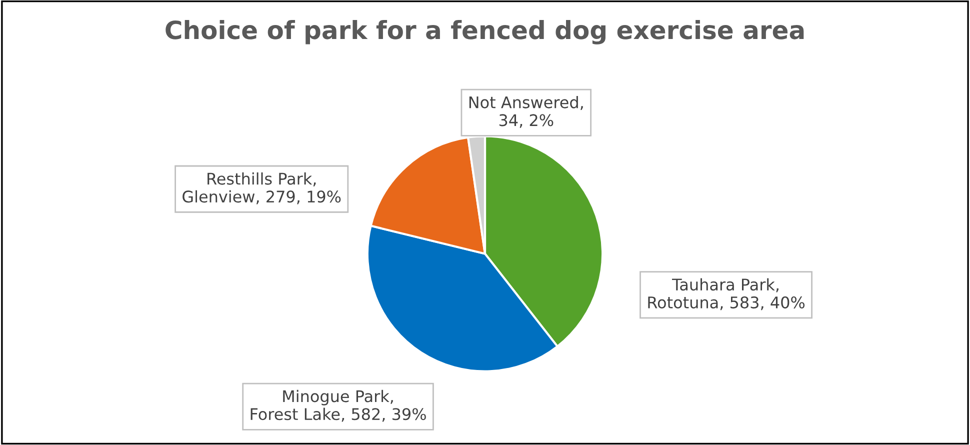 This screenshot has height=445, width=970. Describe the element at coordinates (338, 406) in the screenshot. I see `slice-label: Minogue Park, Forest Lake, 582, 39%` at that location.